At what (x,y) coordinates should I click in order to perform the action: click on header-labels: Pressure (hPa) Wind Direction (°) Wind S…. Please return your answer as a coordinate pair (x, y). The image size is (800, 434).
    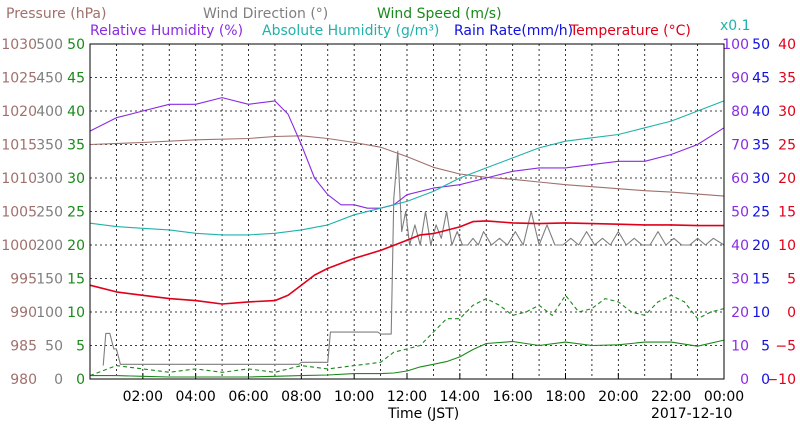
    Looking at the image, I should click on (378, 22).